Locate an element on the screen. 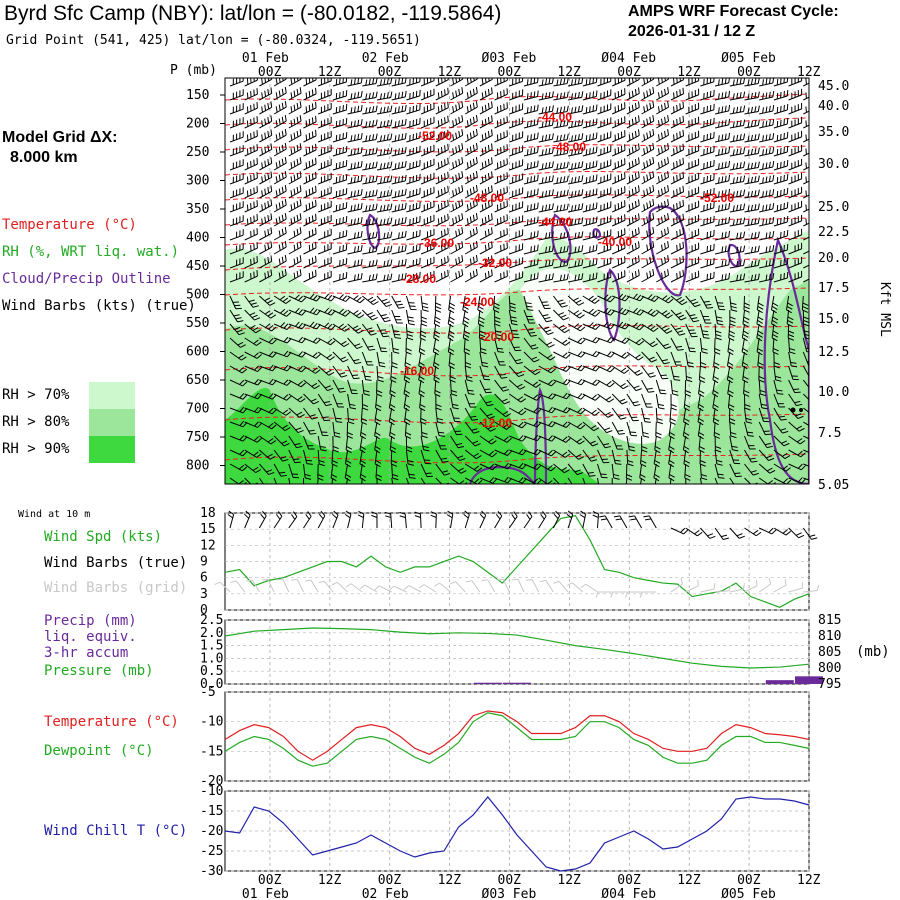 The image size is (900, 900). height-label: 30.0 is located at coordinates (833, 164).